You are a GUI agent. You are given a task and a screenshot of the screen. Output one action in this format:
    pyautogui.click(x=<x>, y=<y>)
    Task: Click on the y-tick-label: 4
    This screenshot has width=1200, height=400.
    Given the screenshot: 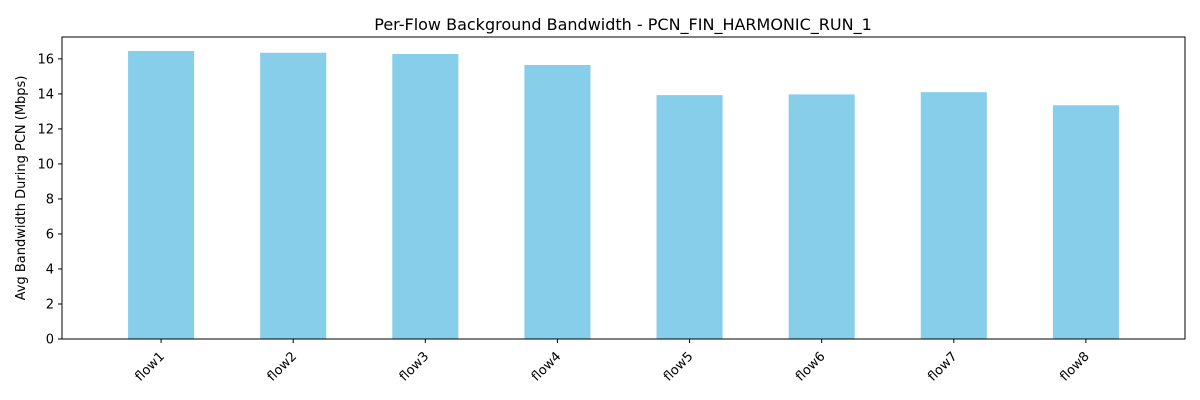 What is the action you would take?
    pyautogui.click(x=50, y=269)
    